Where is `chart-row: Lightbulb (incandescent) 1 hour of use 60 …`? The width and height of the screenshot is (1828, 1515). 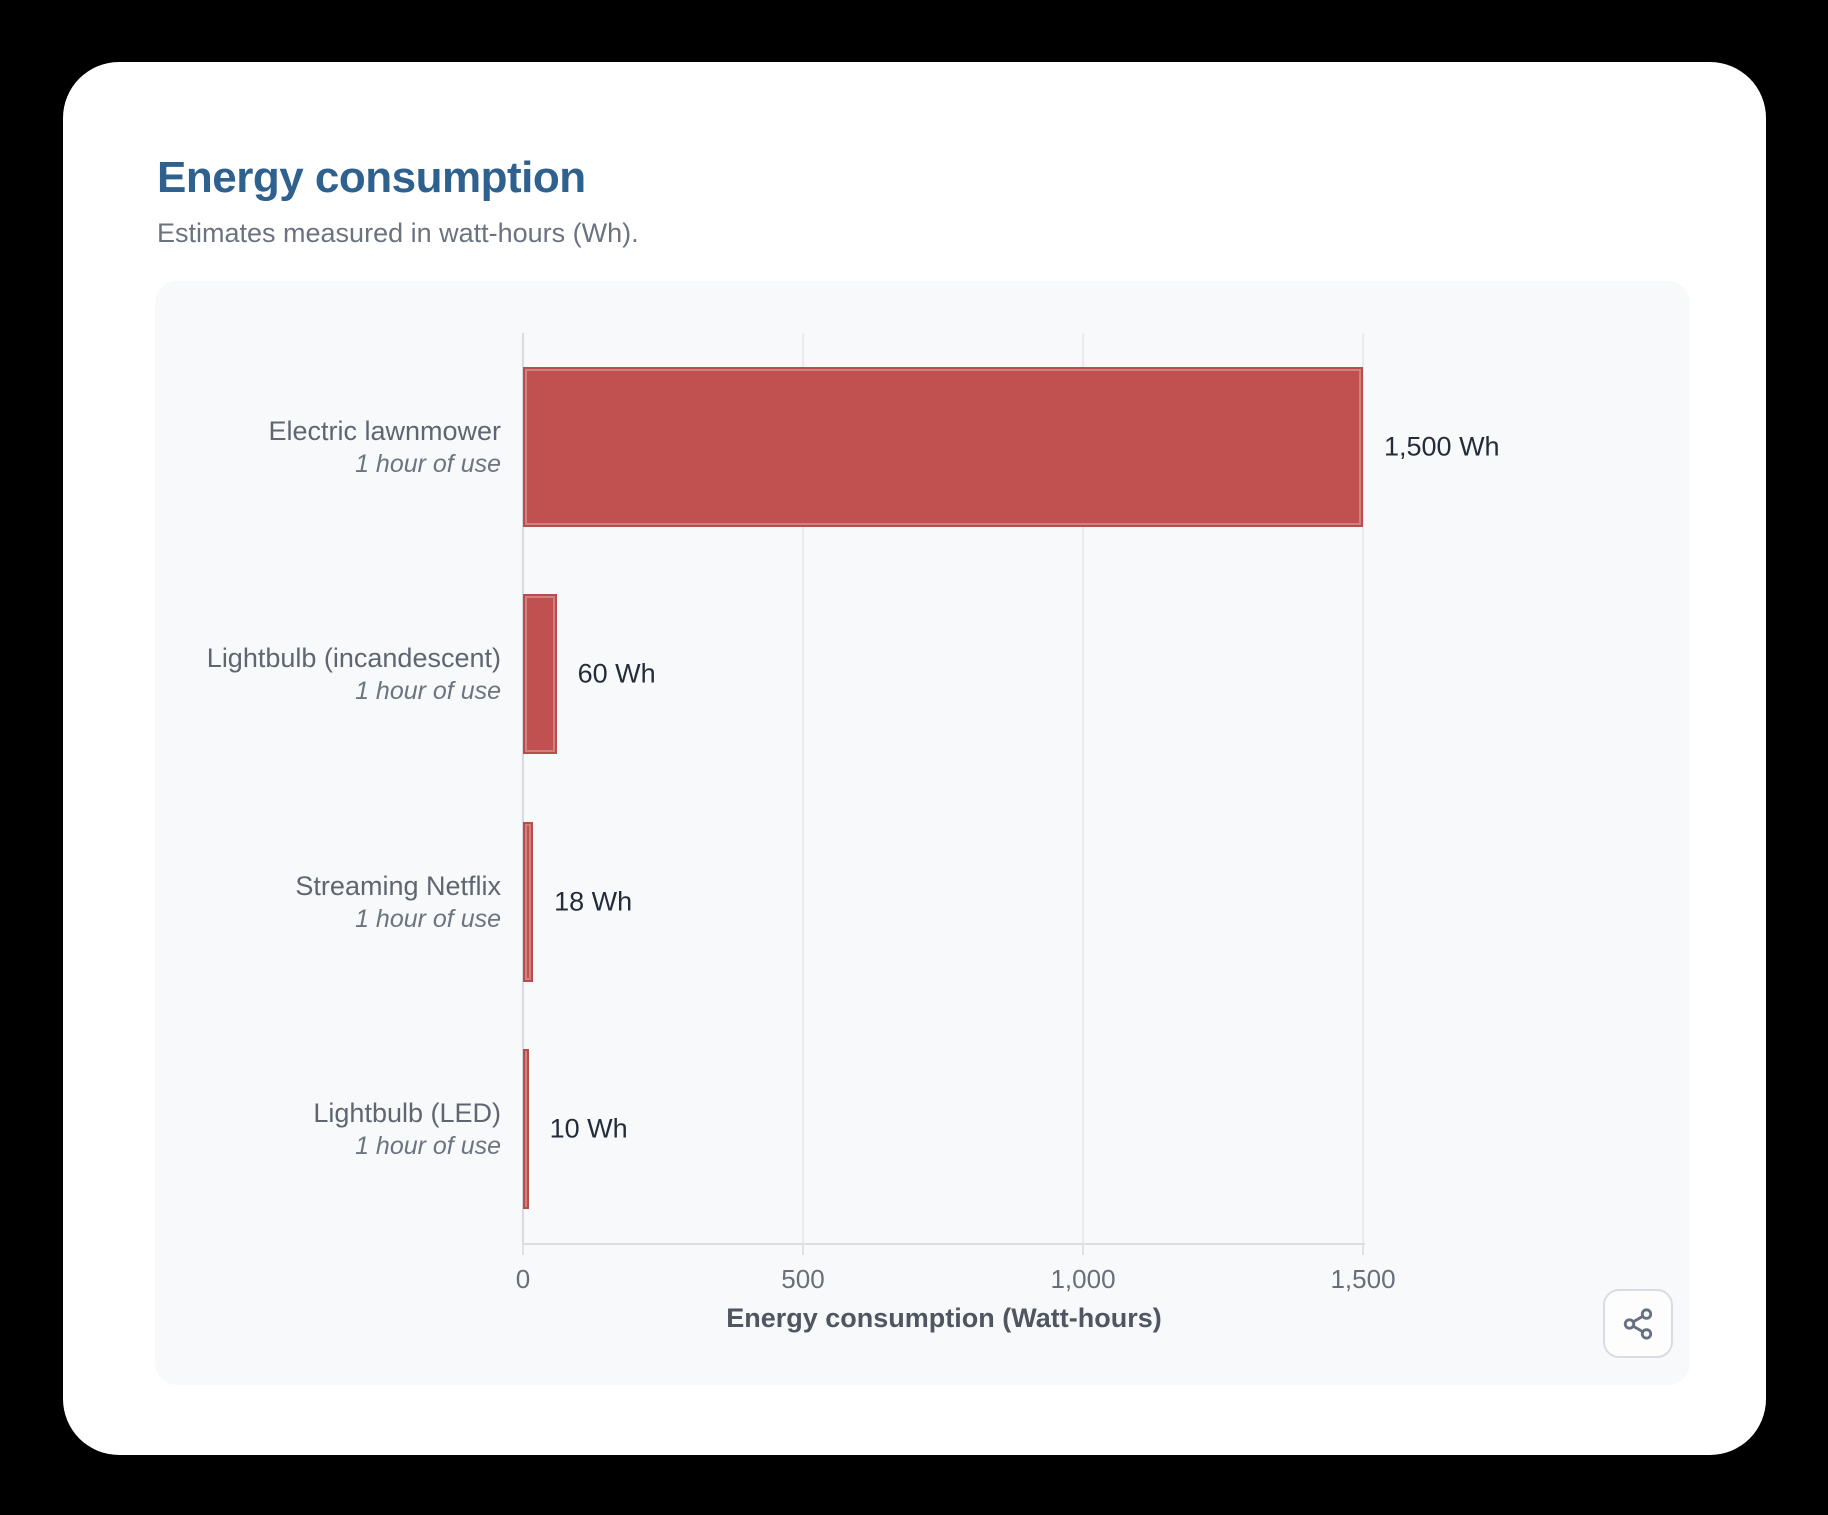 chart-row: Lightbulb (incandescent) 1 hour of use 60 … is located at coordinates (922, 675).